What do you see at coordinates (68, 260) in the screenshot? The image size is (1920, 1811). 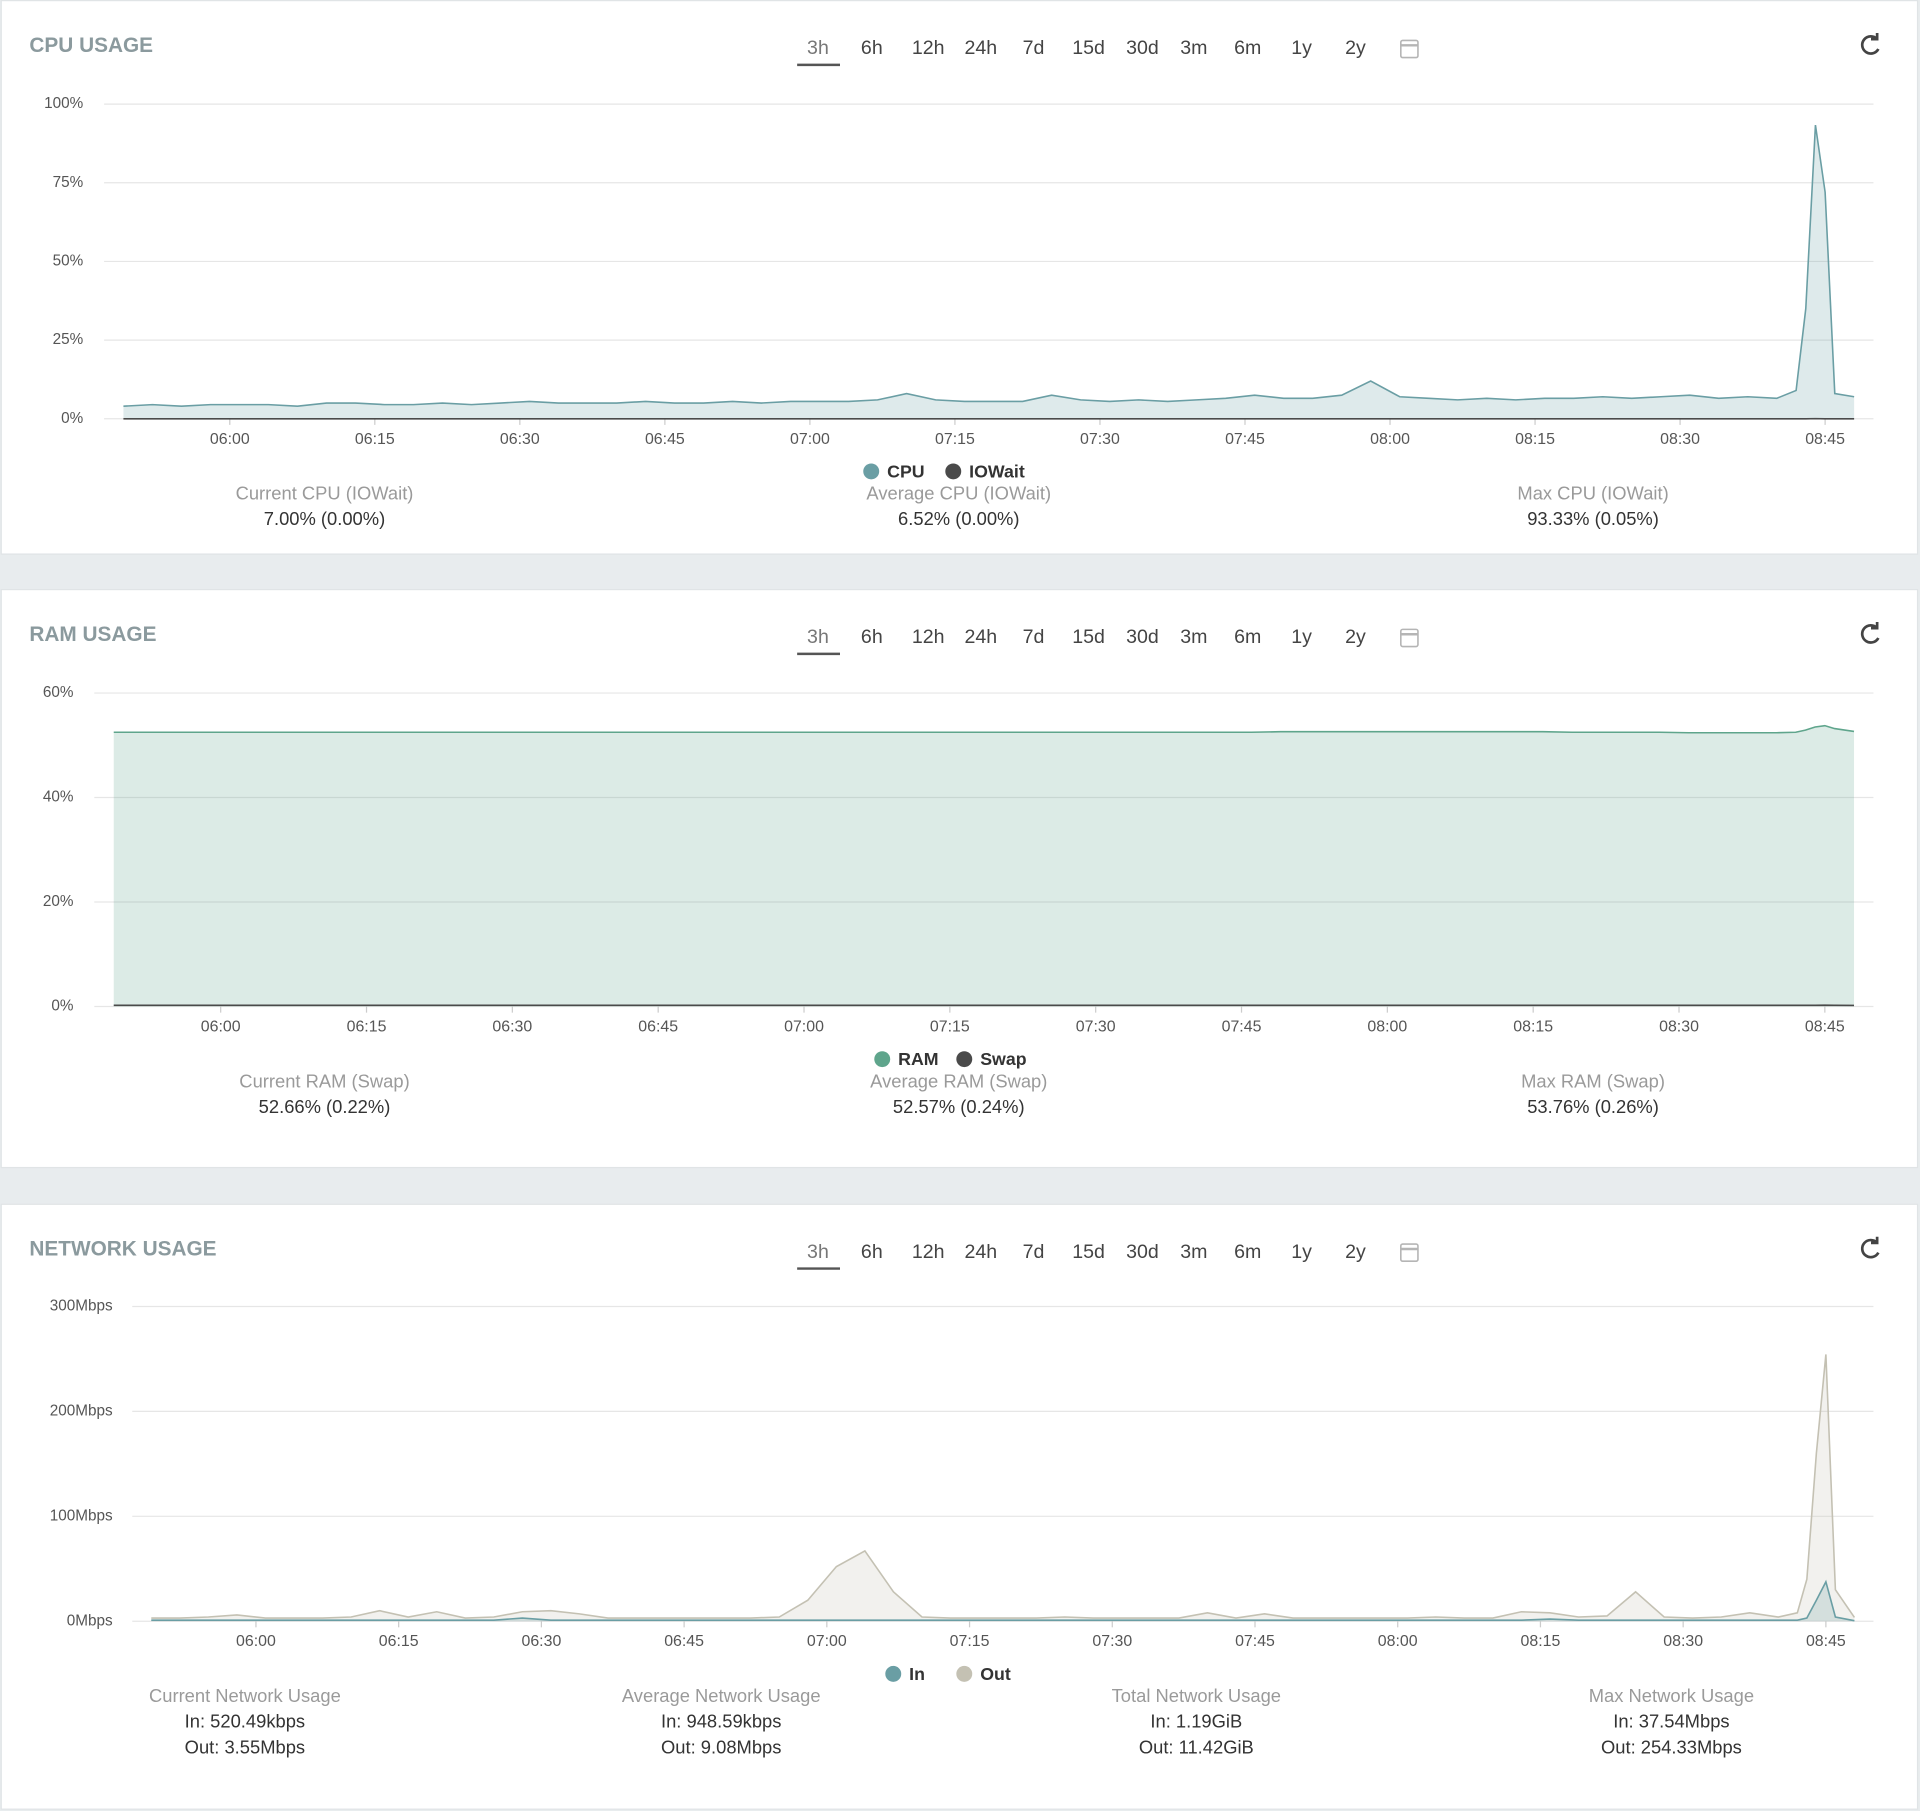 I see `y-tick-label: 50%` at bounding box center [68, 260].